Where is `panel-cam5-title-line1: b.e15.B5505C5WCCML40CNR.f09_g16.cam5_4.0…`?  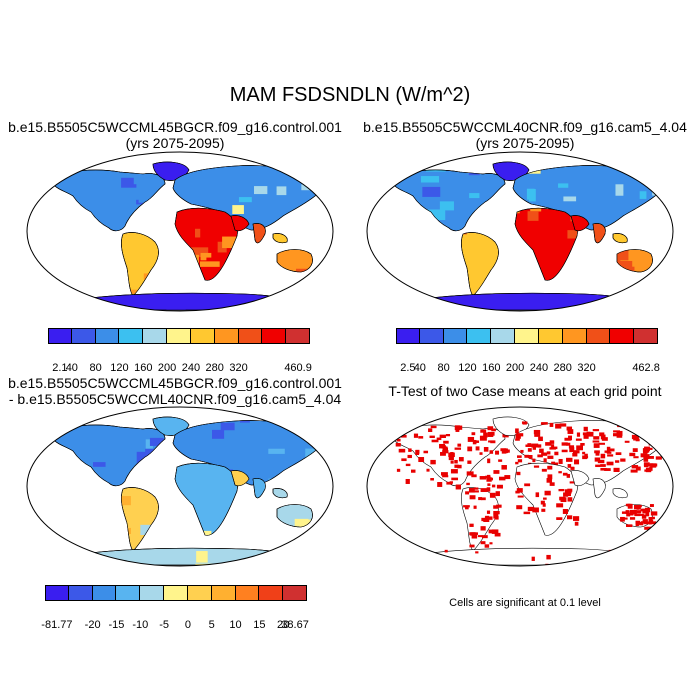
panel-cam5-title-line1: b.e15.B5505C5WCCML40CNR.f09_g16.cam5_4.0… is located at coordinates (525, 127).